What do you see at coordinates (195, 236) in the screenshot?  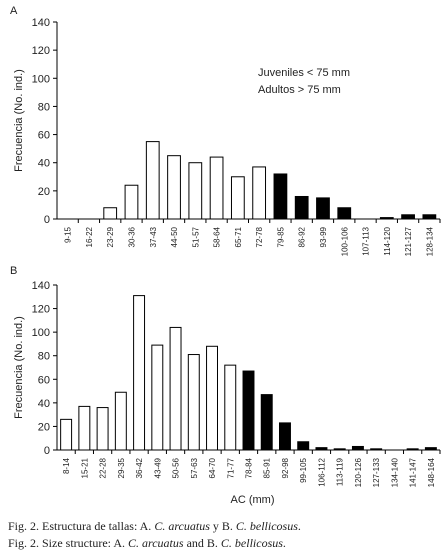 I see `x-tick-label: 51-57` at bounding box center [195, 236].